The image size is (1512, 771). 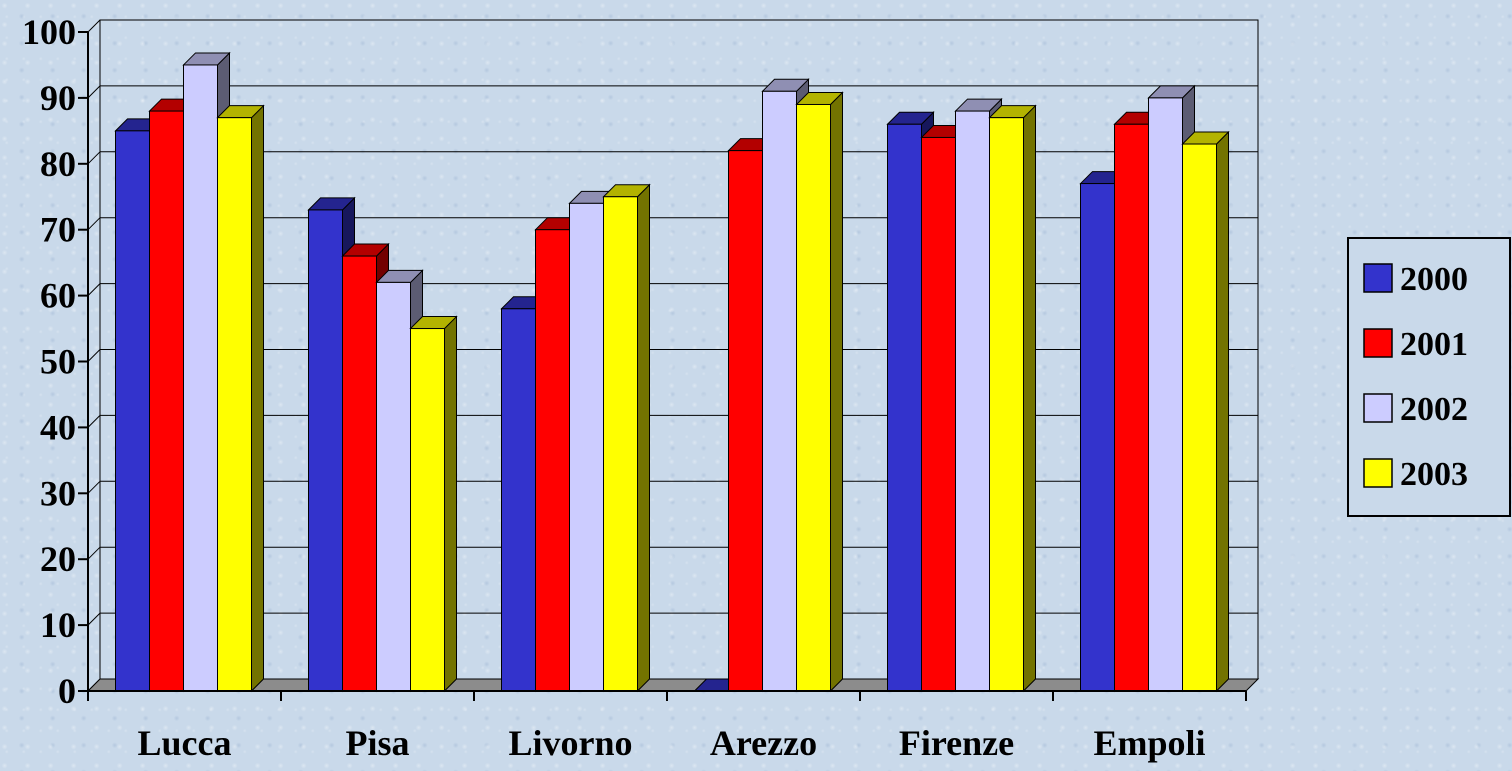 I want to click on legend: 2000 2001 2002 2003, so click(x=1429, y=377).